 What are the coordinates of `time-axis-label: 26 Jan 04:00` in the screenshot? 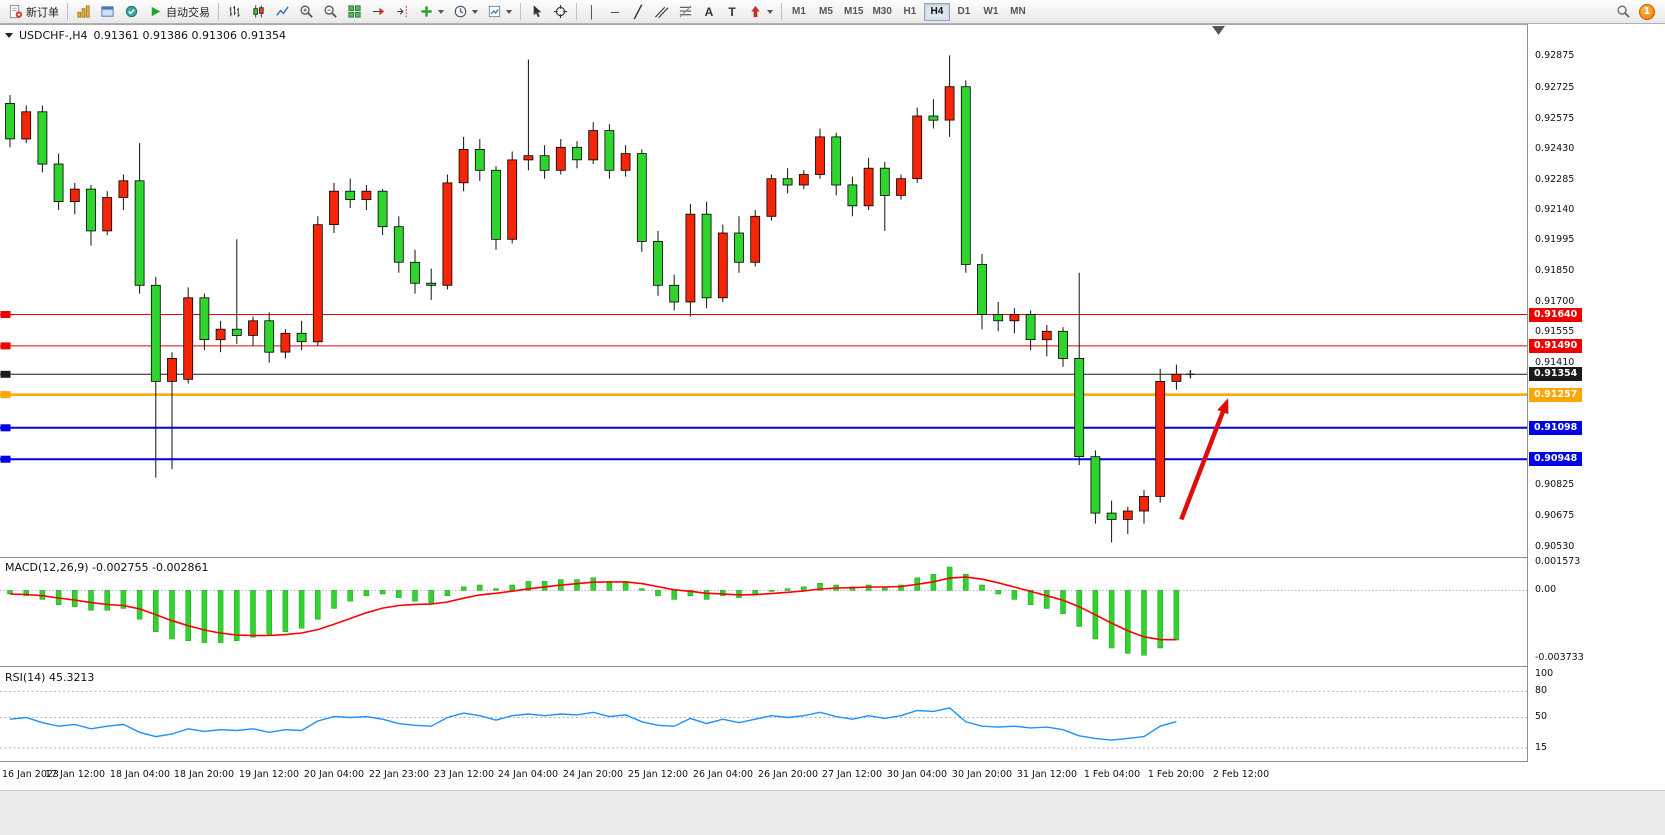 It's located at (723, 774).